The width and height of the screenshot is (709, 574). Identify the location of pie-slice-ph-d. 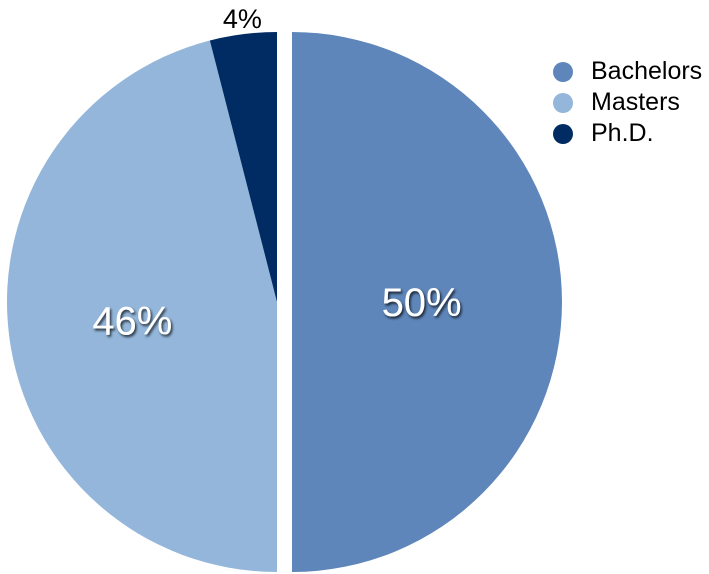
(243, 167).